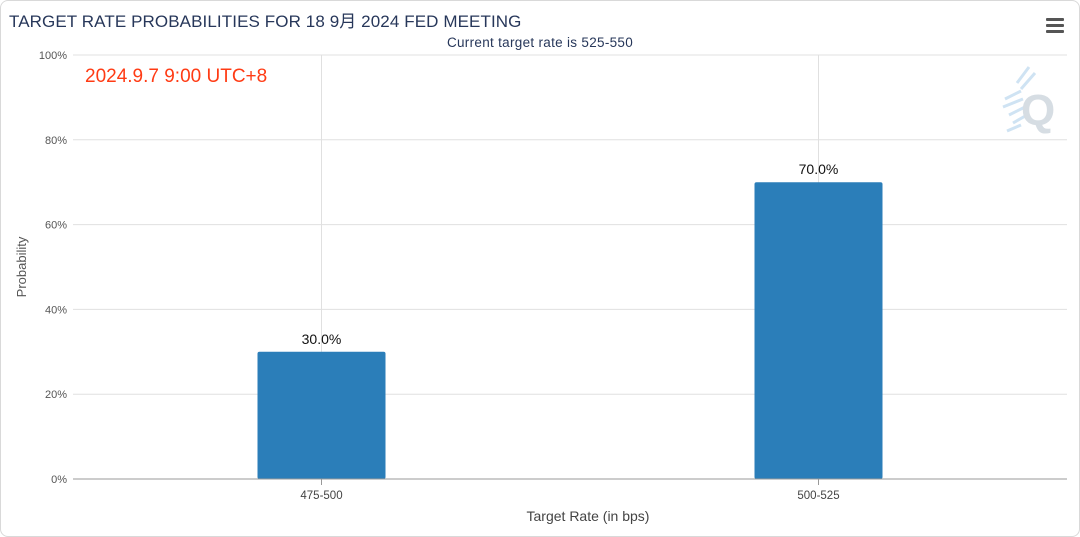 Image resolution: width=1080 pixels, height=537 pixels. I want to click on quikstrike-q-logo-icon: Q, so click(1028, 100).